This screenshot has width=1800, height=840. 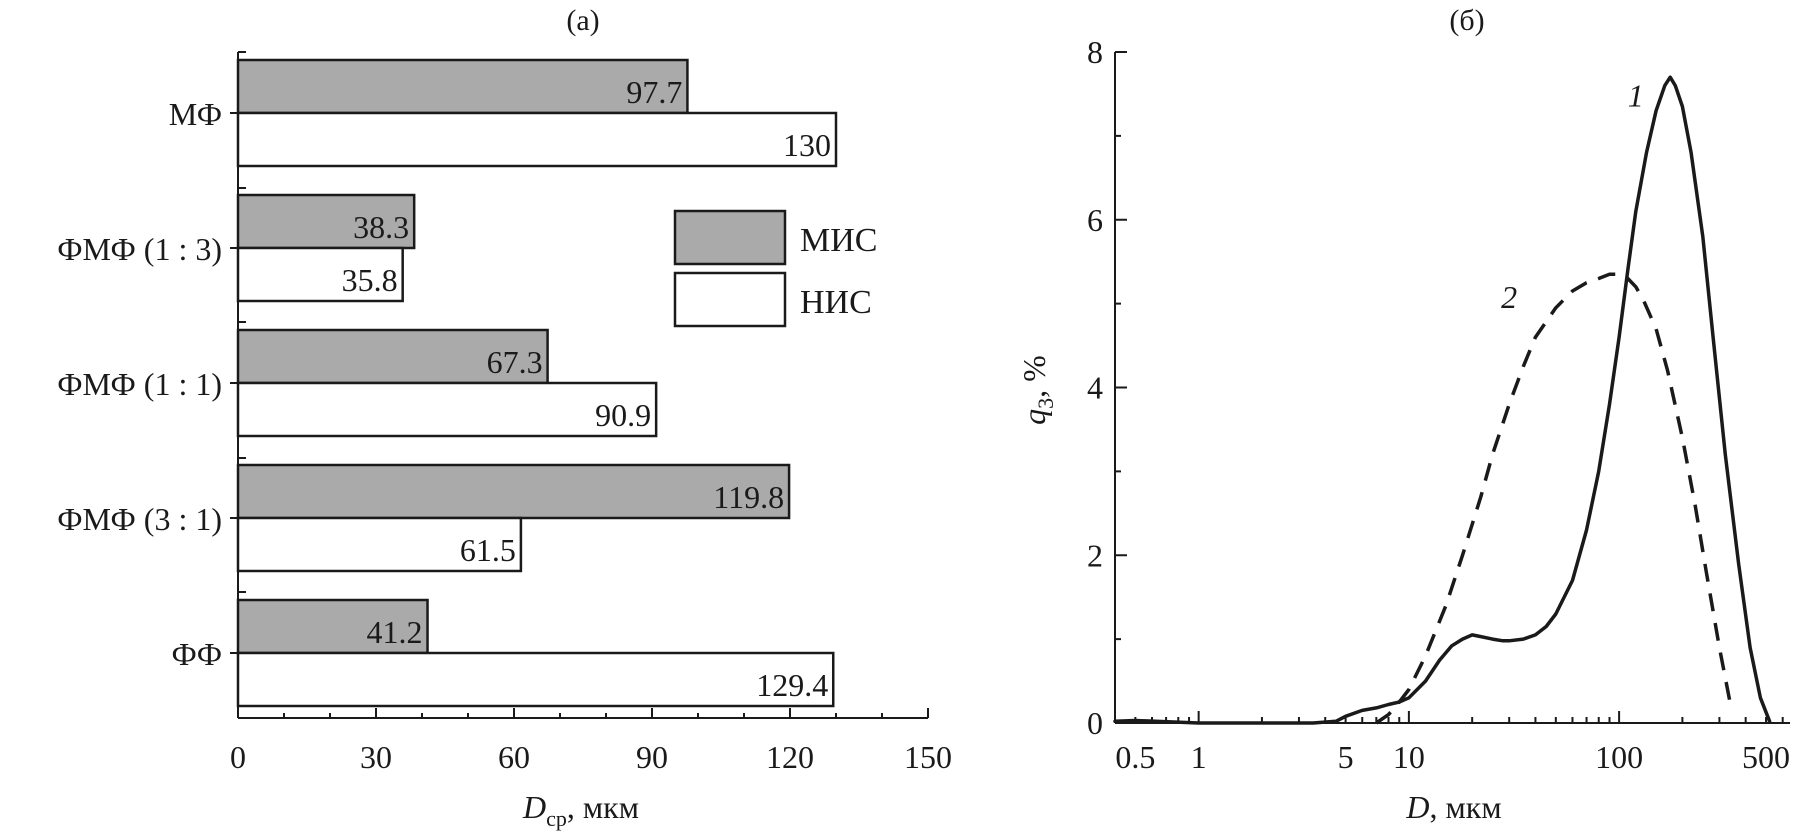 I want to click on x-tick-label: 0, so click(x=238, y=757).